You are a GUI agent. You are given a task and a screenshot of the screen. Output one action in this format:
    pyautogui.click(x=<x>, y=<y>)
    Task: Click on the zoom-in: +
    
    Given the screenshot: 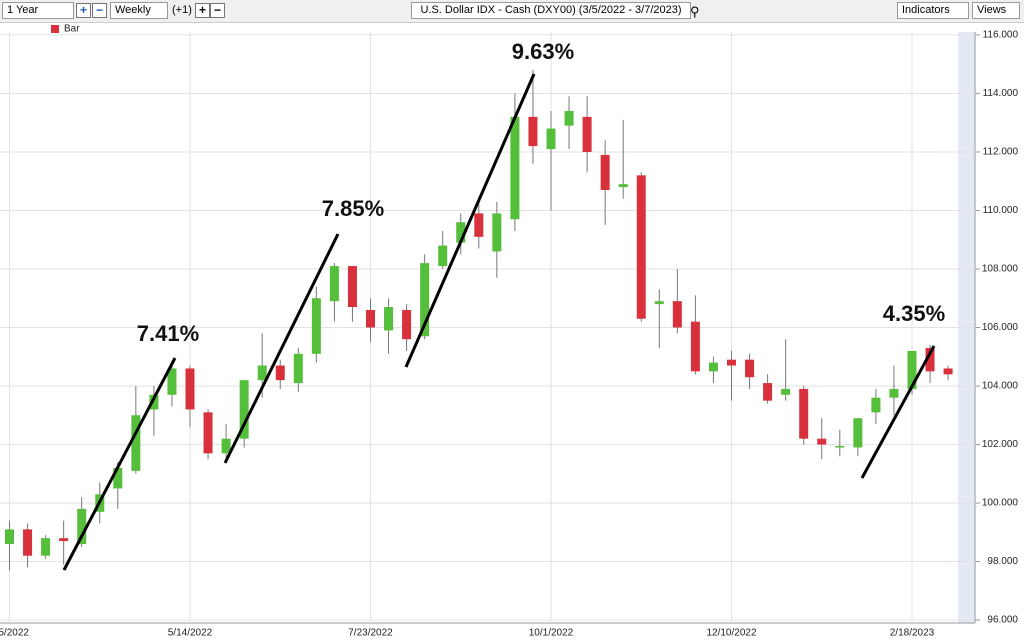 What is the action you would take?
    pyautogui.click(x=83, y=10)
    